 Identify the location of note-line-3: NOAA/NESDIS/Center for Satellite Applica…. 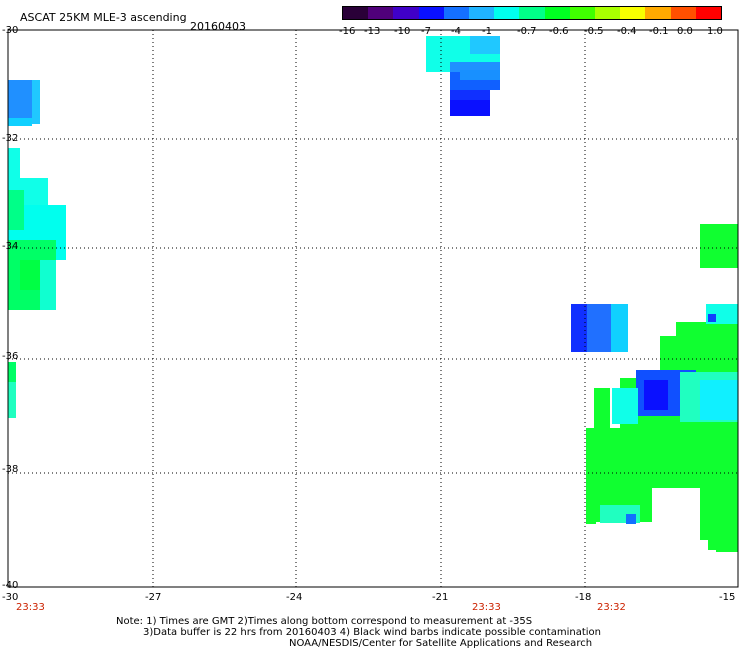
(441, 643).